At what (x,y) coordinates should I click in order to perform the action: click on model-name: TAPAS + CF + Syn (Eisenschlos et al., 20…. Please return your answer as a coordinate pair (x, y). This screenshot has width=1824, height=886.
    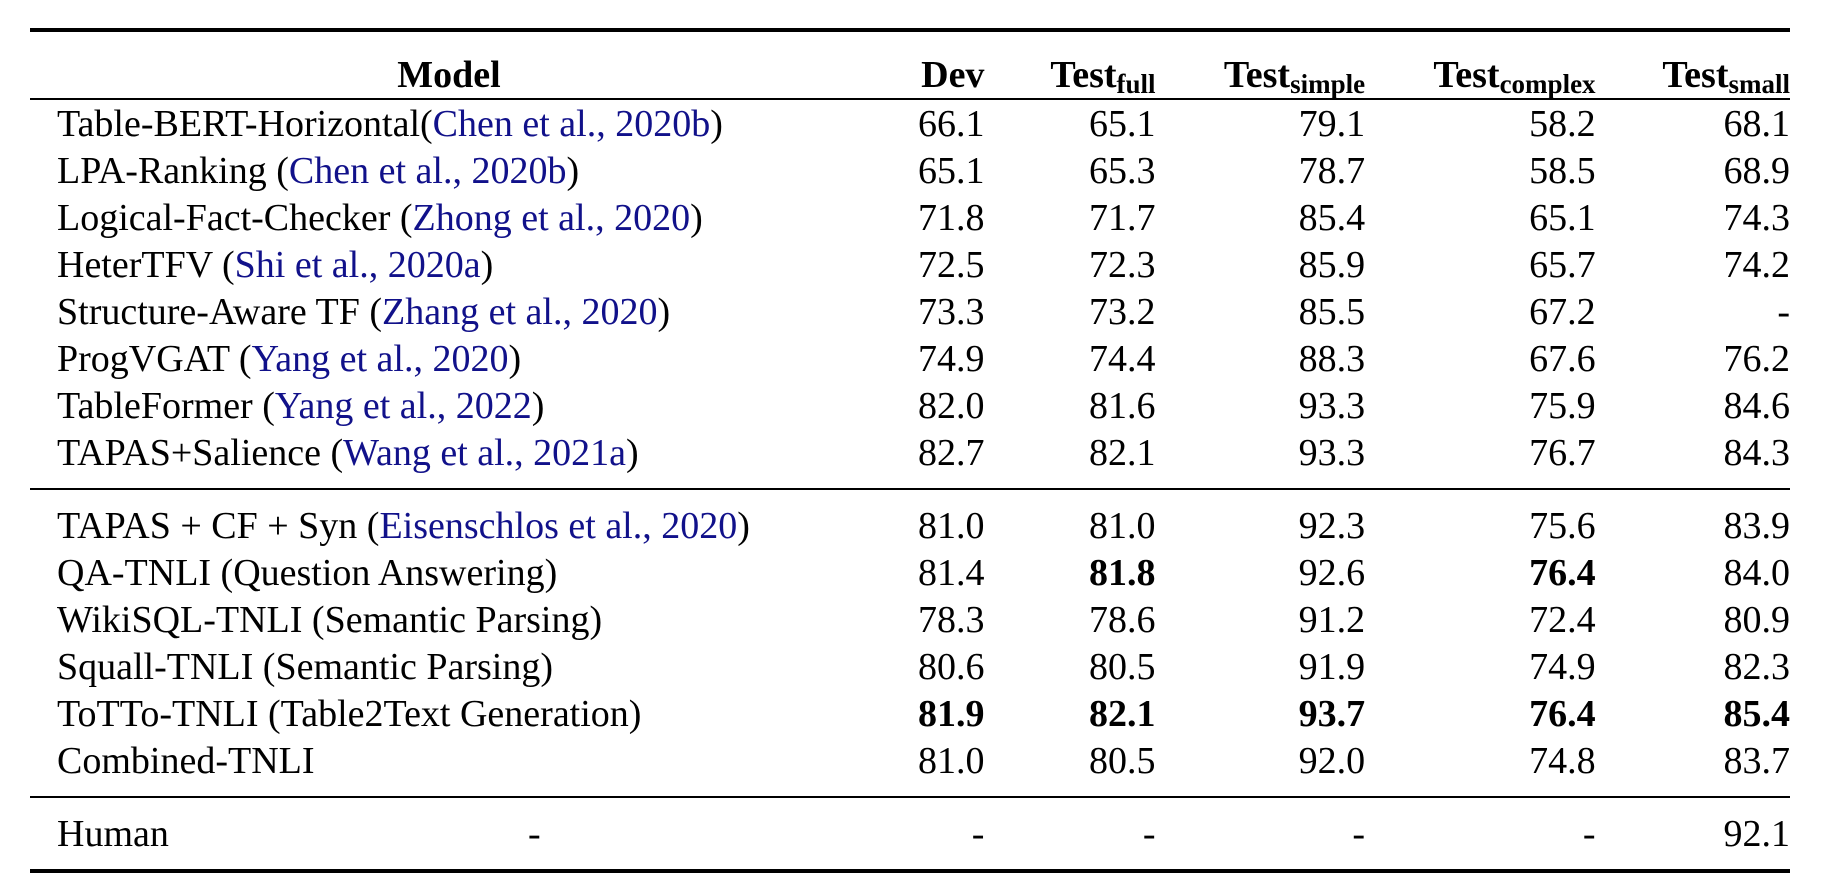
    Looking at the image, I should click on (403, 525).